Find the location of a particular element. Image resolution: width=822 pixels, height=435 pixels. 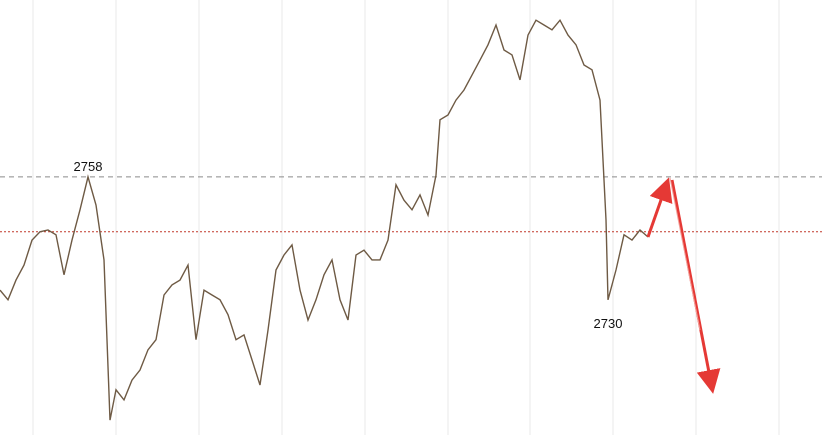

annotation: 2730 is located at coordinates (608, 323).